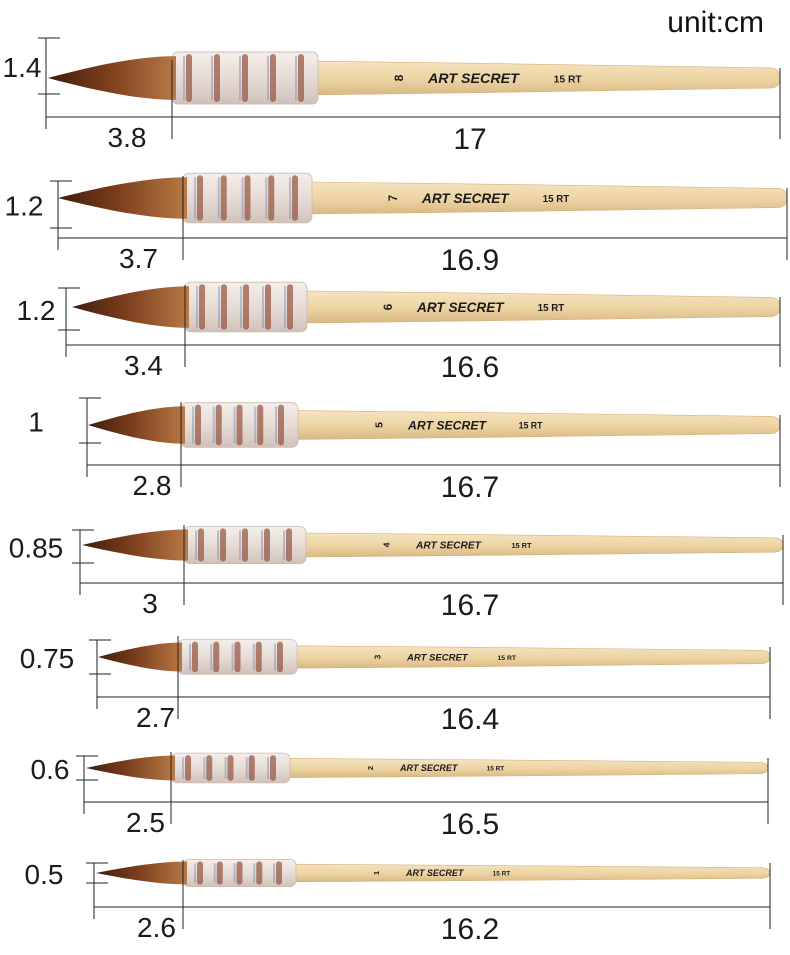  Describe the element at coordinates (138, 258) in the screenshot. I see `head-length-label: 3.7` at that location.